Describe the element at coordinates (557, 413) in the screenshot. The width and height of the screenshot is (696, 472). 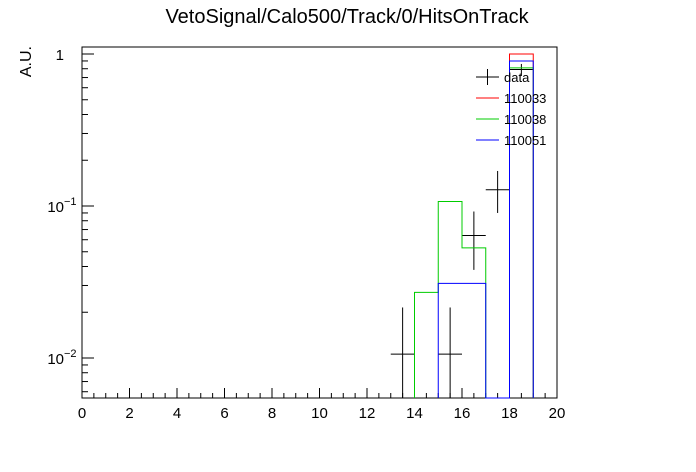
I see `x-tick-label: 20` at that location.